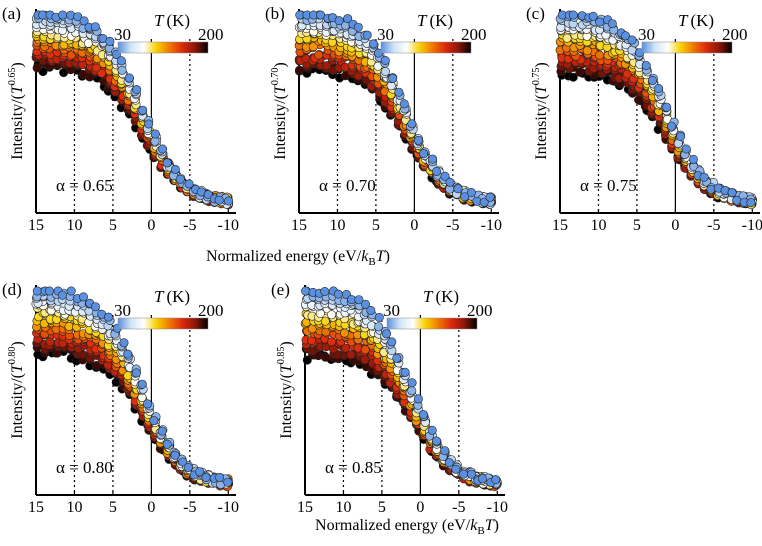  Describe the element at coordinates (275, 13) in the screenshot. I see `panel-label: (b)` at that location.